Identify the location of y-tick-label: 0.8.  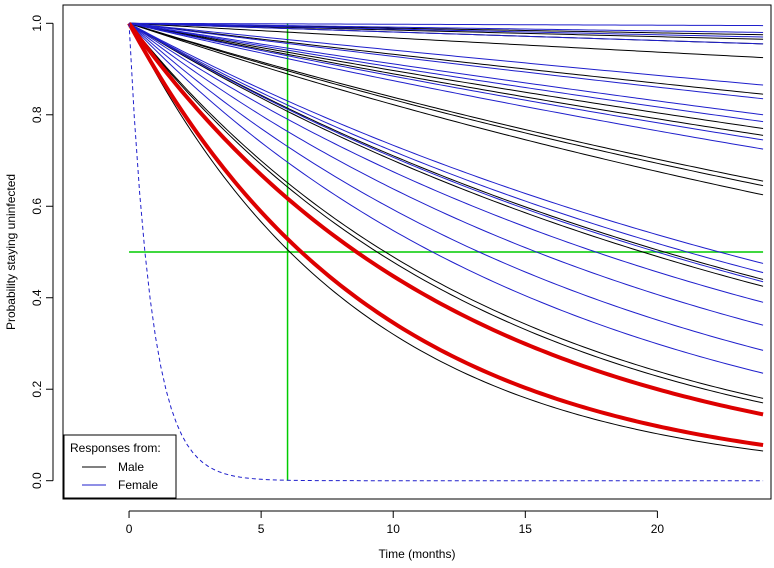
(37, 114).